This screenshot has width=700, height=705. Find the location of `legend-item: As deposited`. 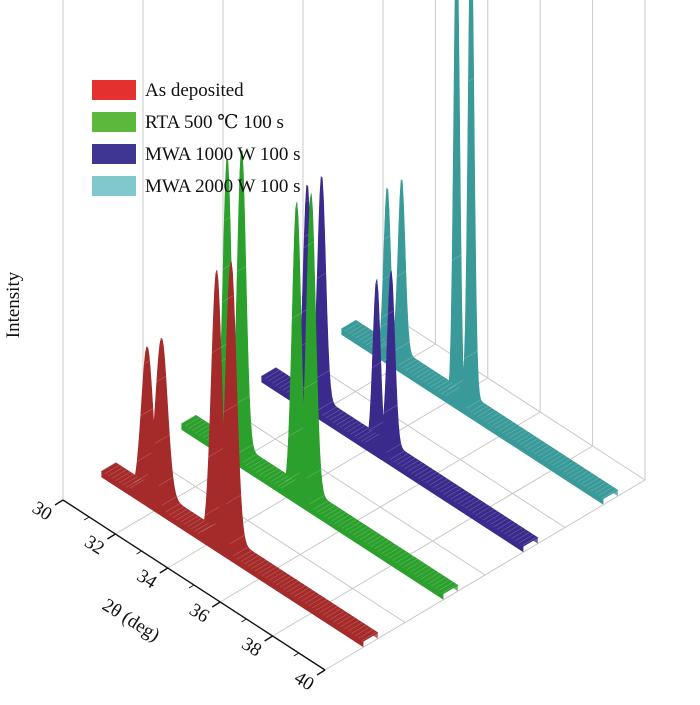

legend-item: As deposited is located at coordinates (168, 90).